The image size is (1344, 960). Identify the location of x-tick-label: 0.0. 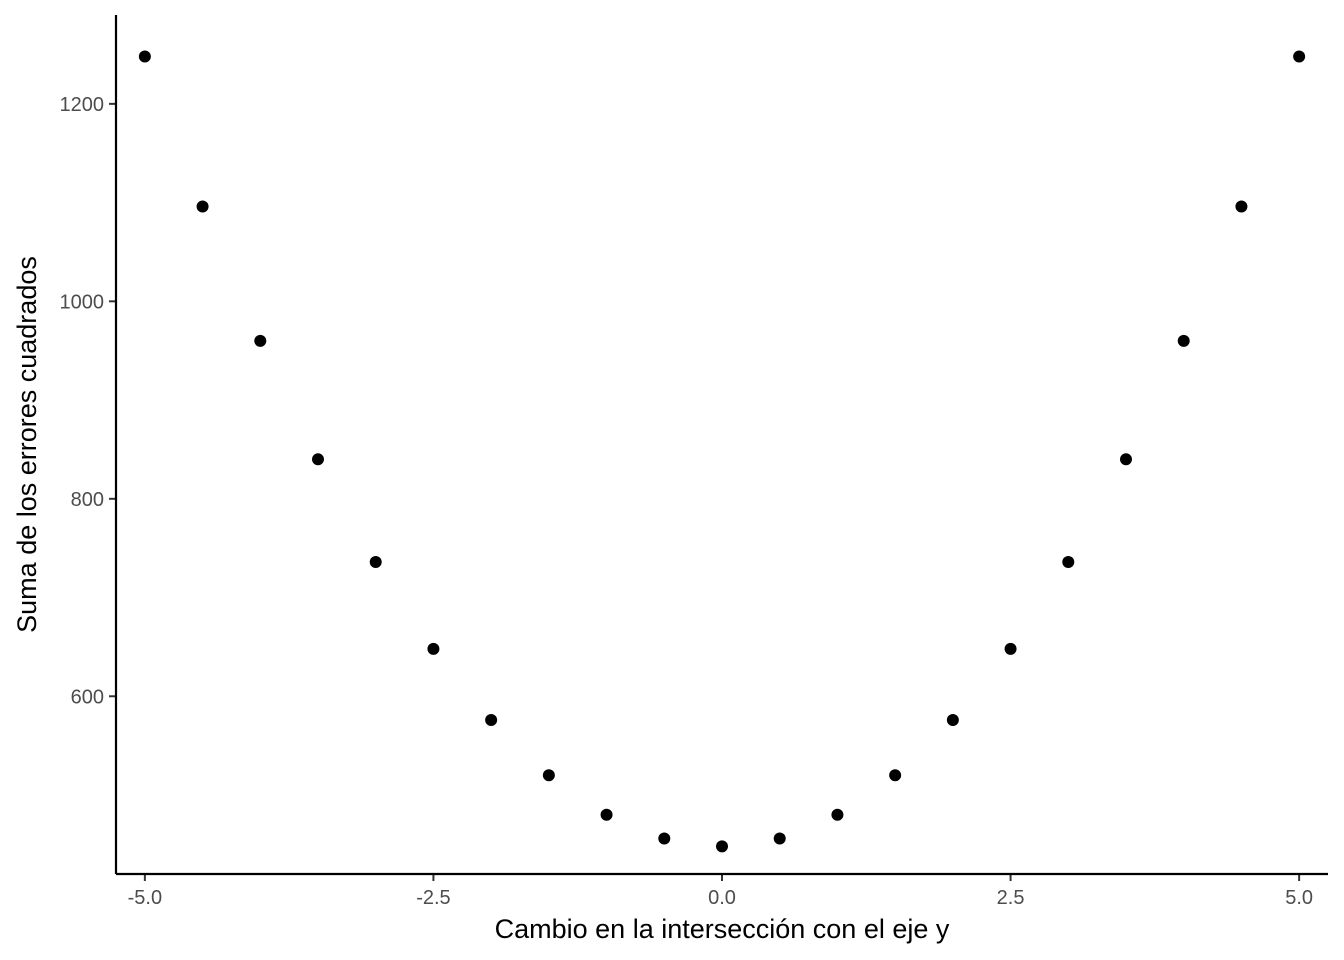
(722, 898).